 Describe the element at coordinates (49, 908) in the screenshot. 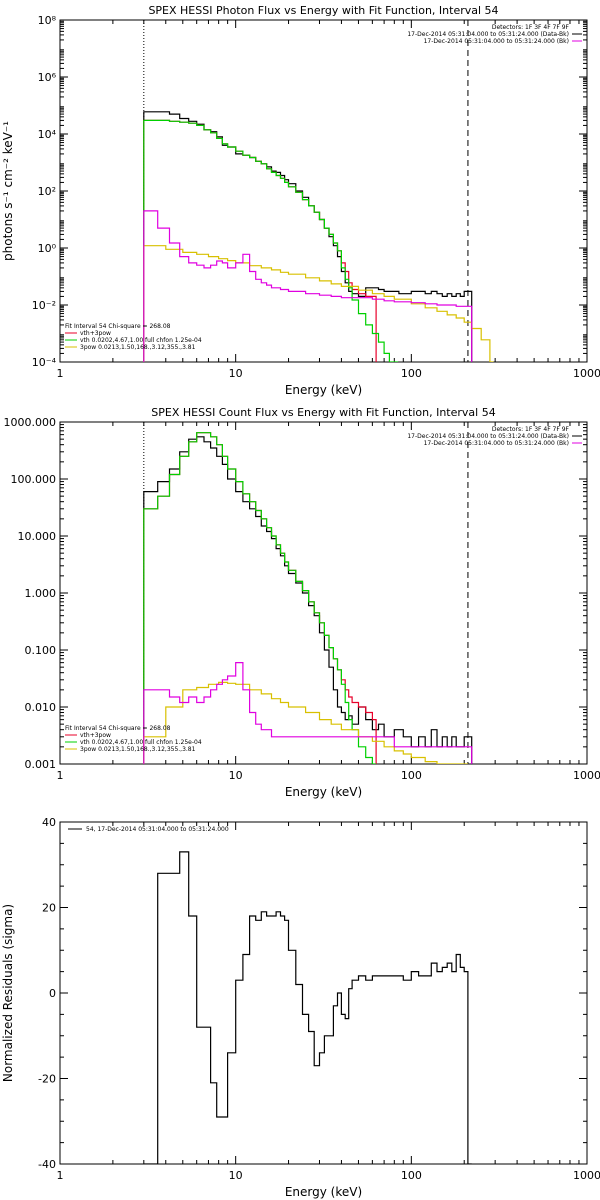

I see `y-tick-label: 20` at that location.